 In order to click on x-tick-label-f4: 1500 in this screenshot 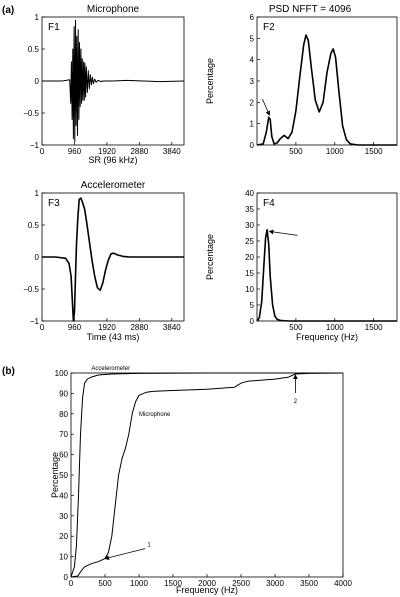, I will do `click(374, 327)`.